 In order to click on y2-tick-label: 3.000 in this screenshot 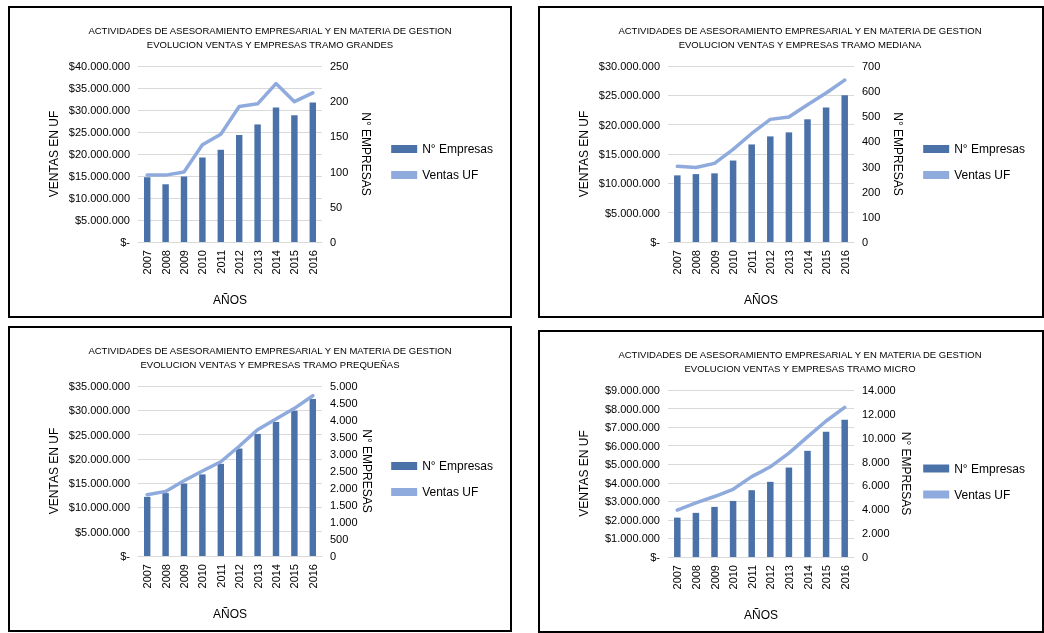, I will do `click(344, 454)`.